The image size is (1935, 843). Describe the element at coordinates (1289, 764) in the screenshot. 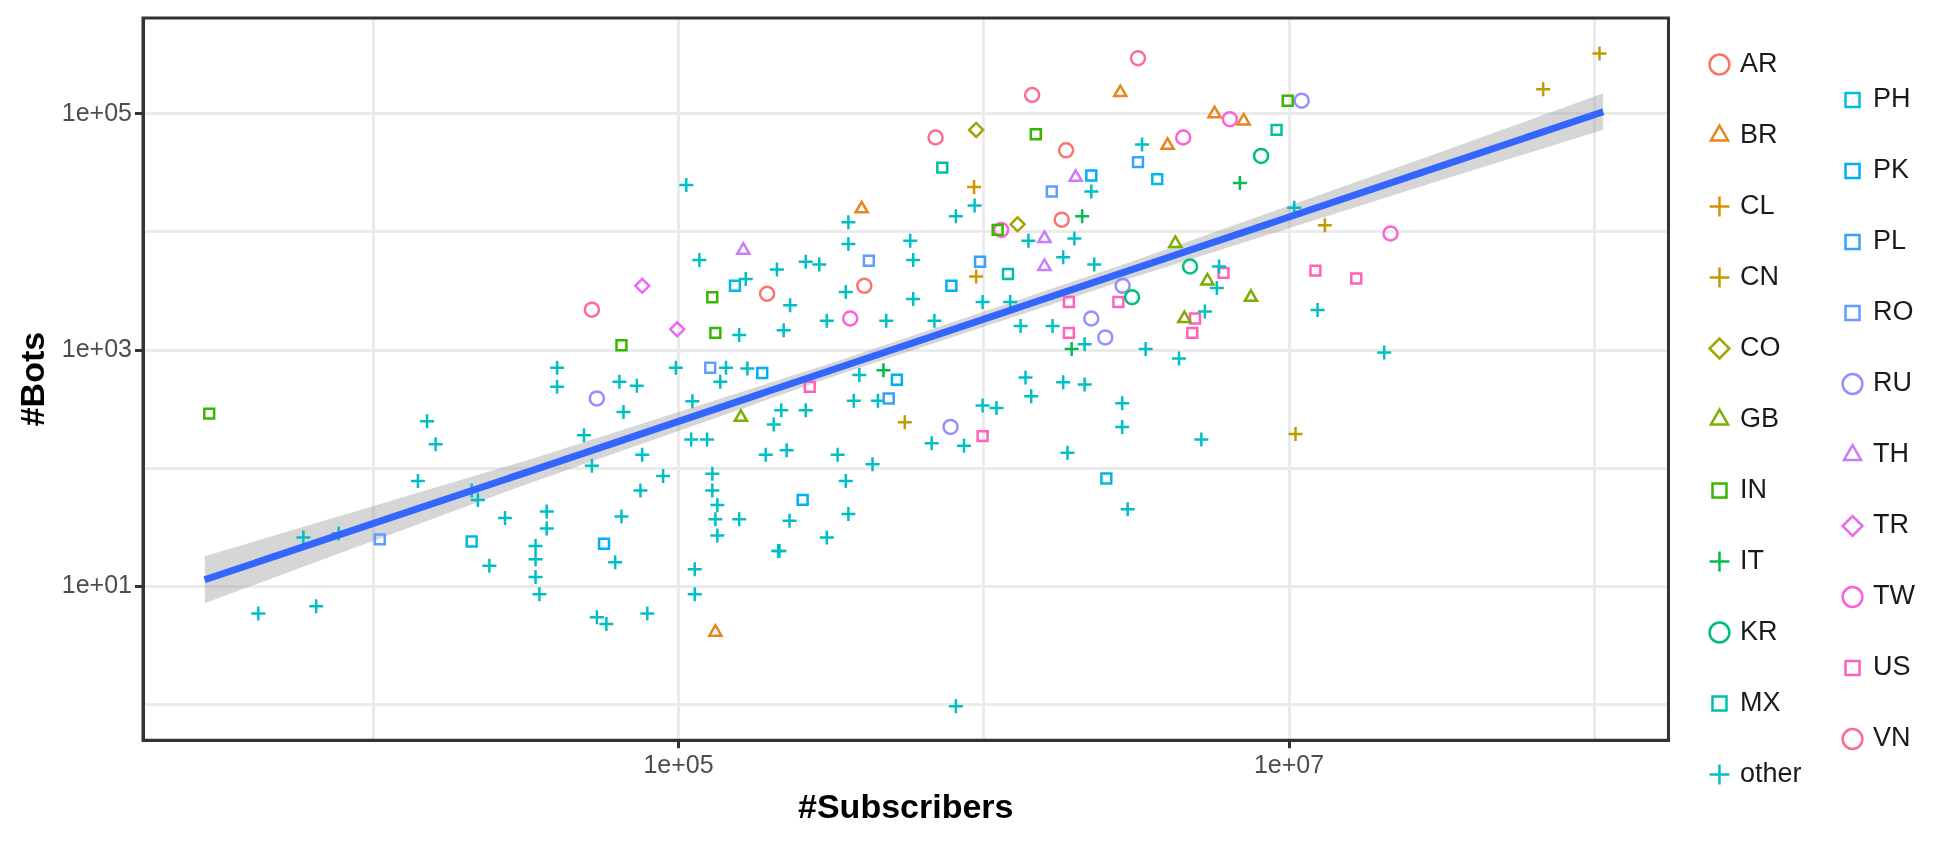

I see `x-tick-label: 1e+07` at that location.